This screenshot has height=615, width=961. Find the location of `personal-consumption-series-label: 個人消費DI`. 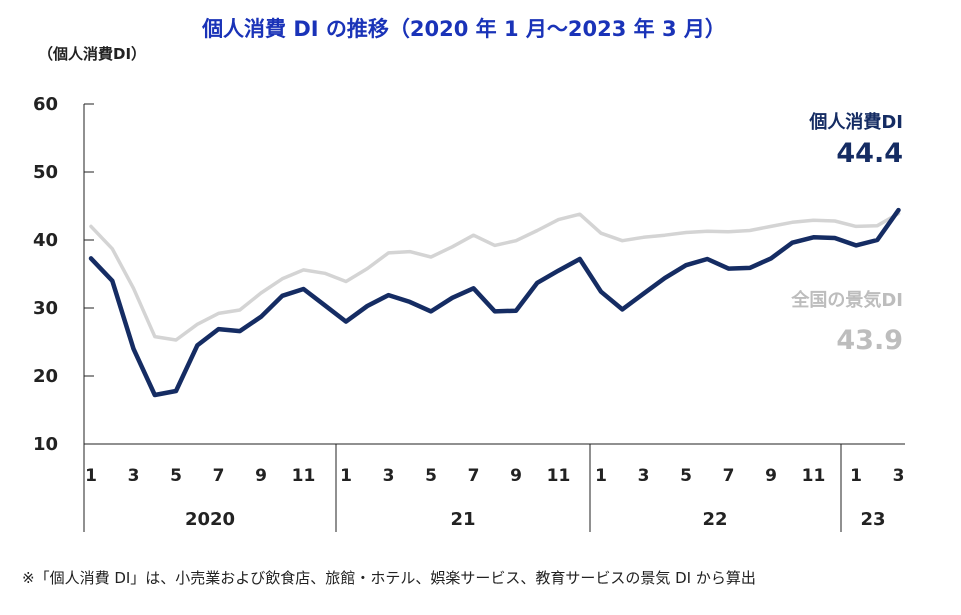

personal-consumption-series-label: 個人消費DI is located at coordinates (855, 122).